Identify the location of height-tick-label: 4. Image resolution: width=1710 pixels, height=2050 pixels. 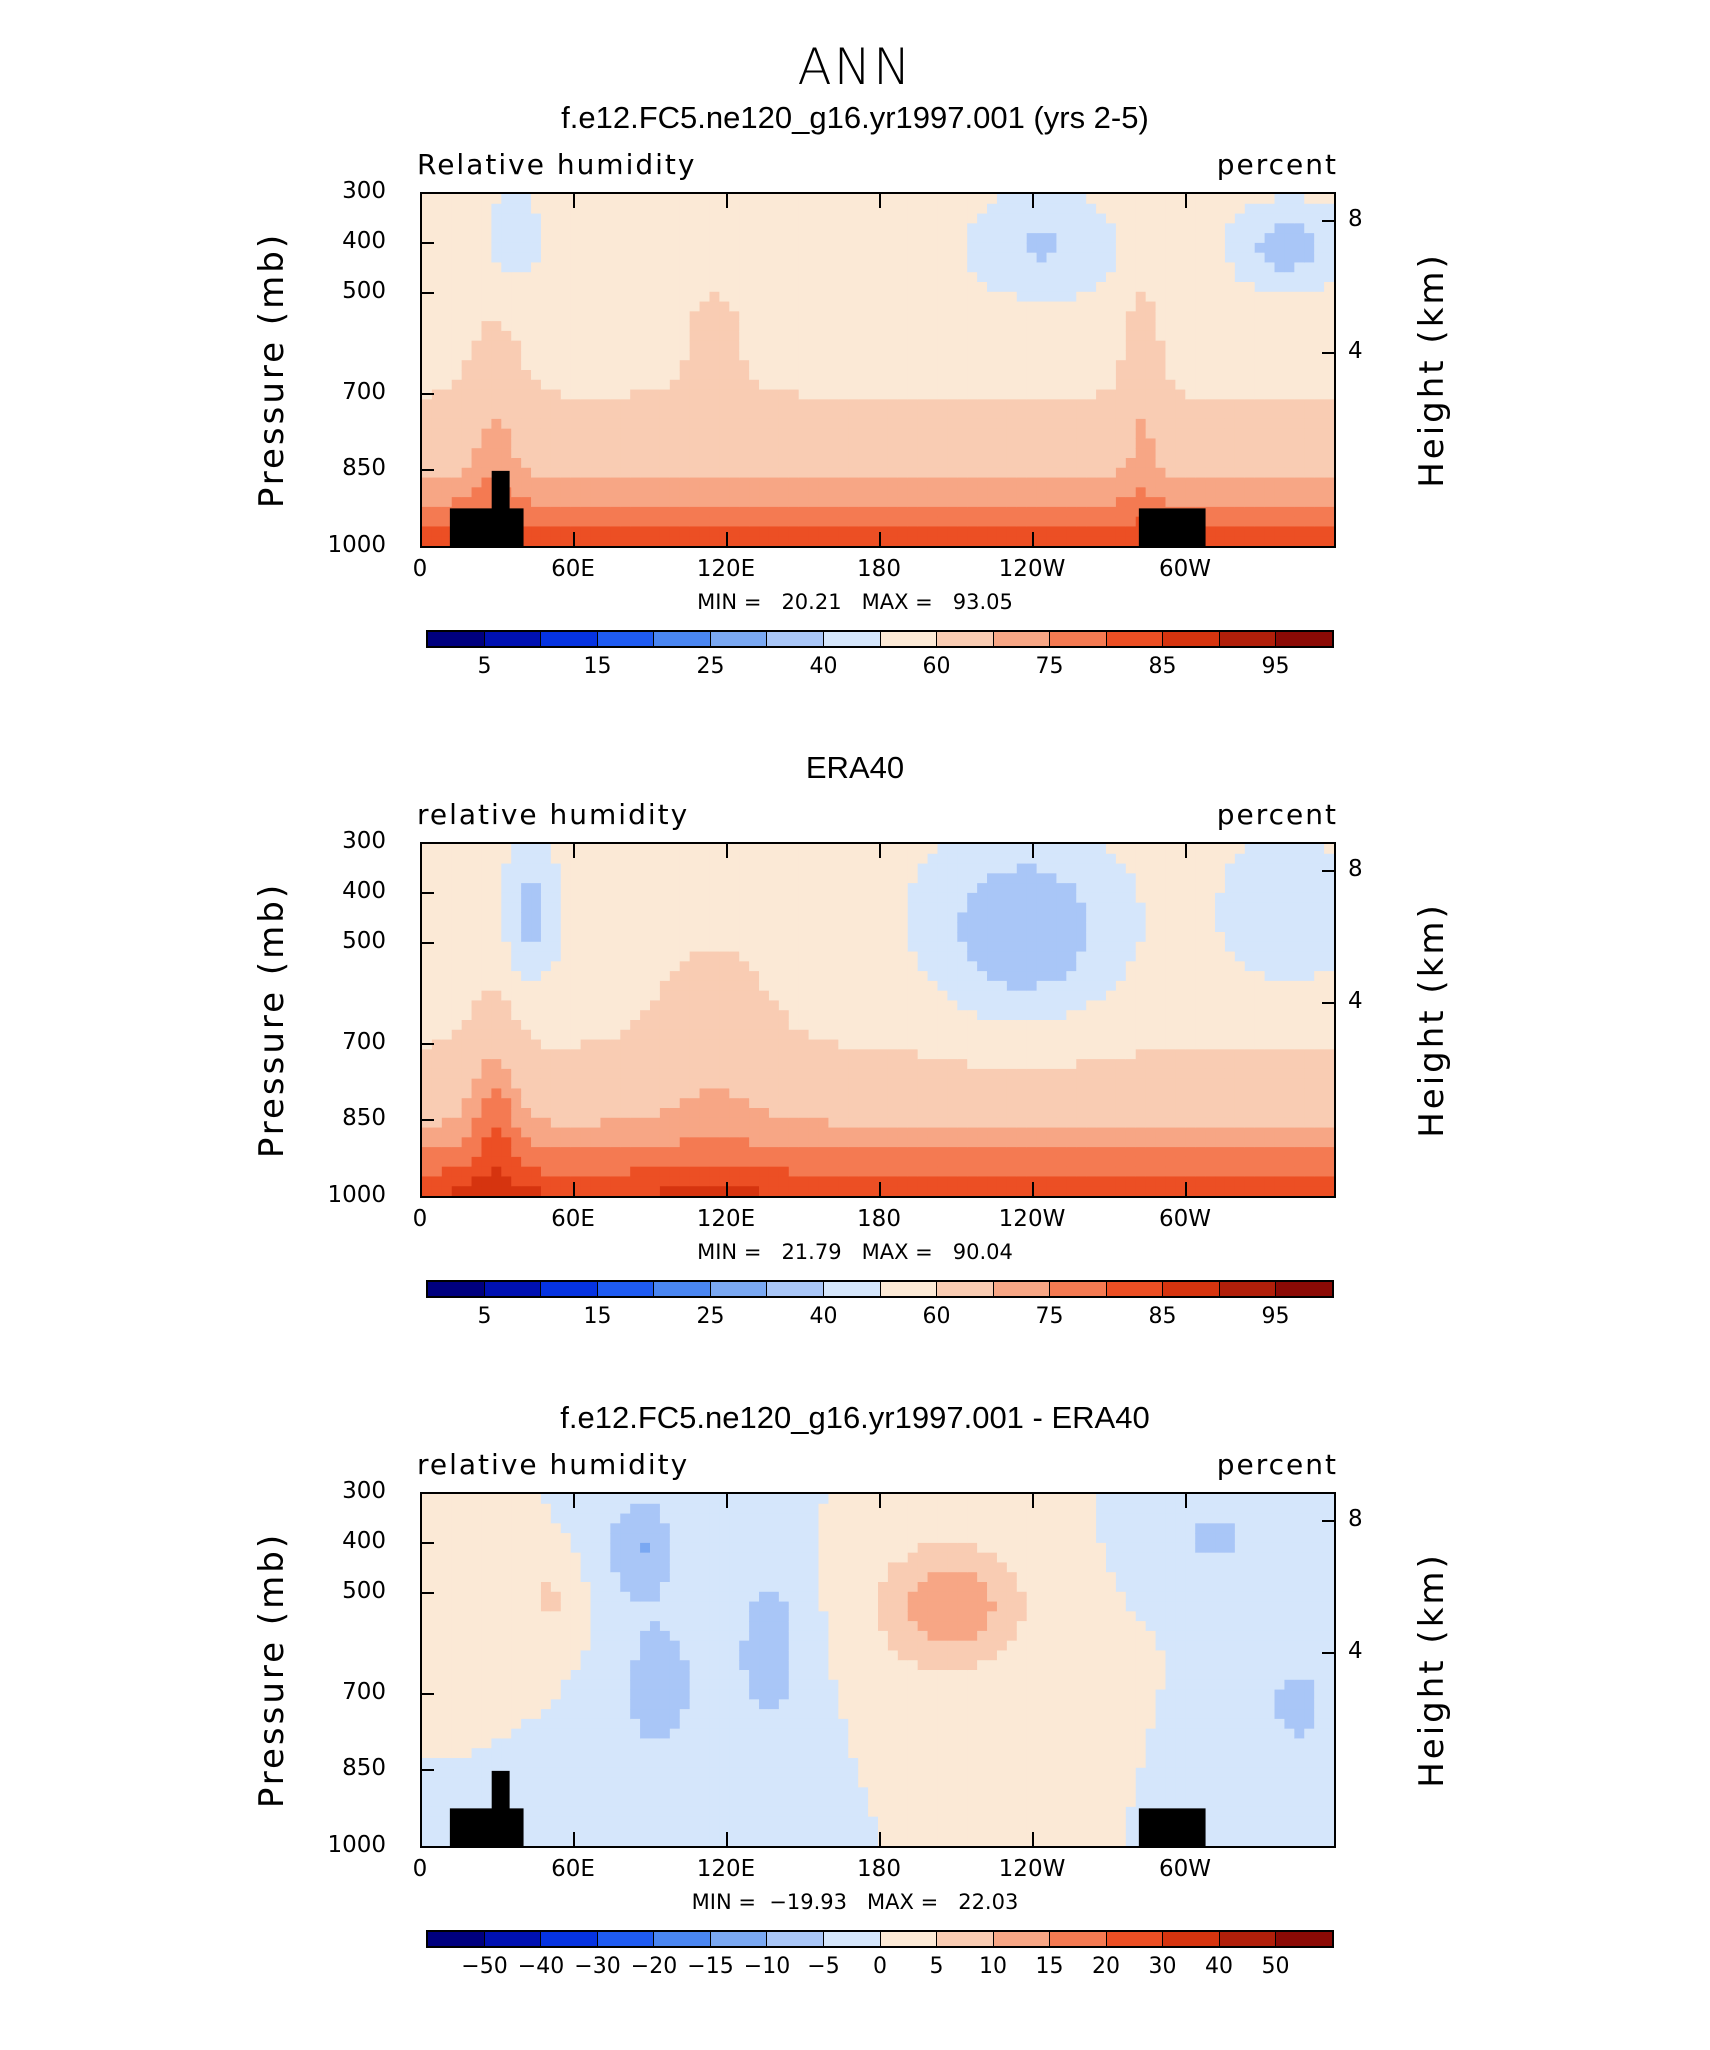
(1355, 1651).